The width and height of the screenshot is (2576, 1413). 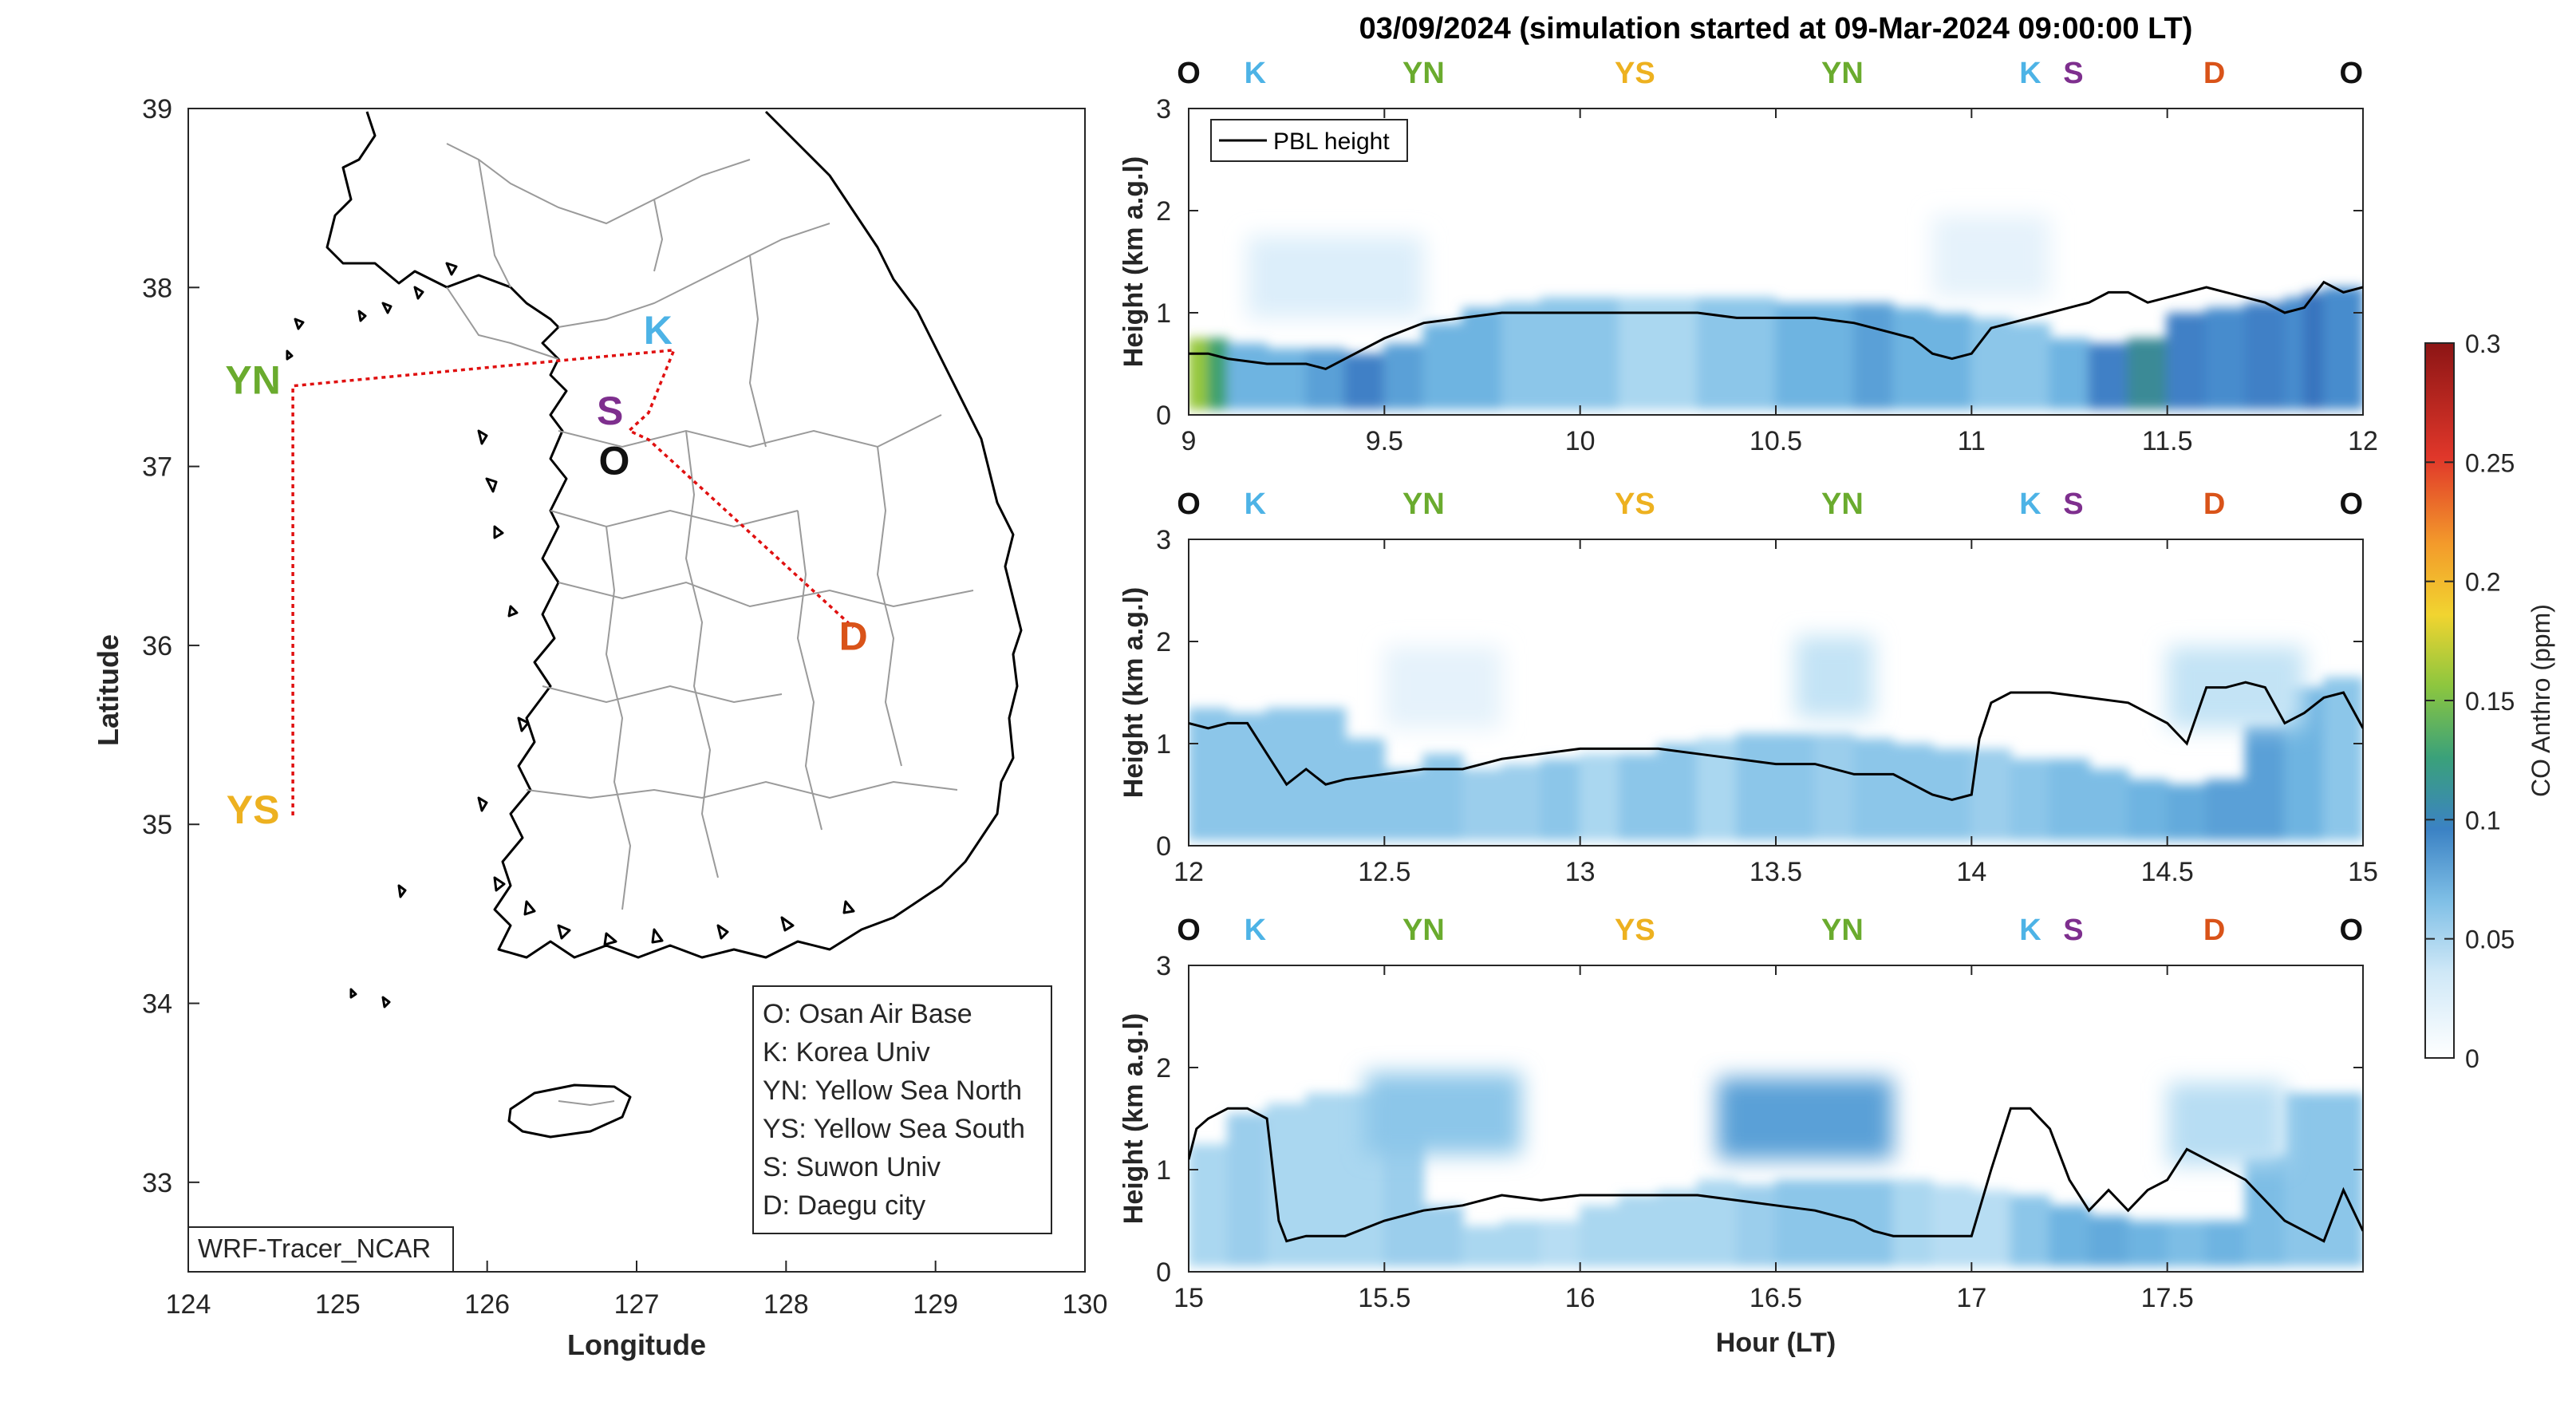 I want to click on x-tick-label: 10.5, so click(x=1776, y=441).